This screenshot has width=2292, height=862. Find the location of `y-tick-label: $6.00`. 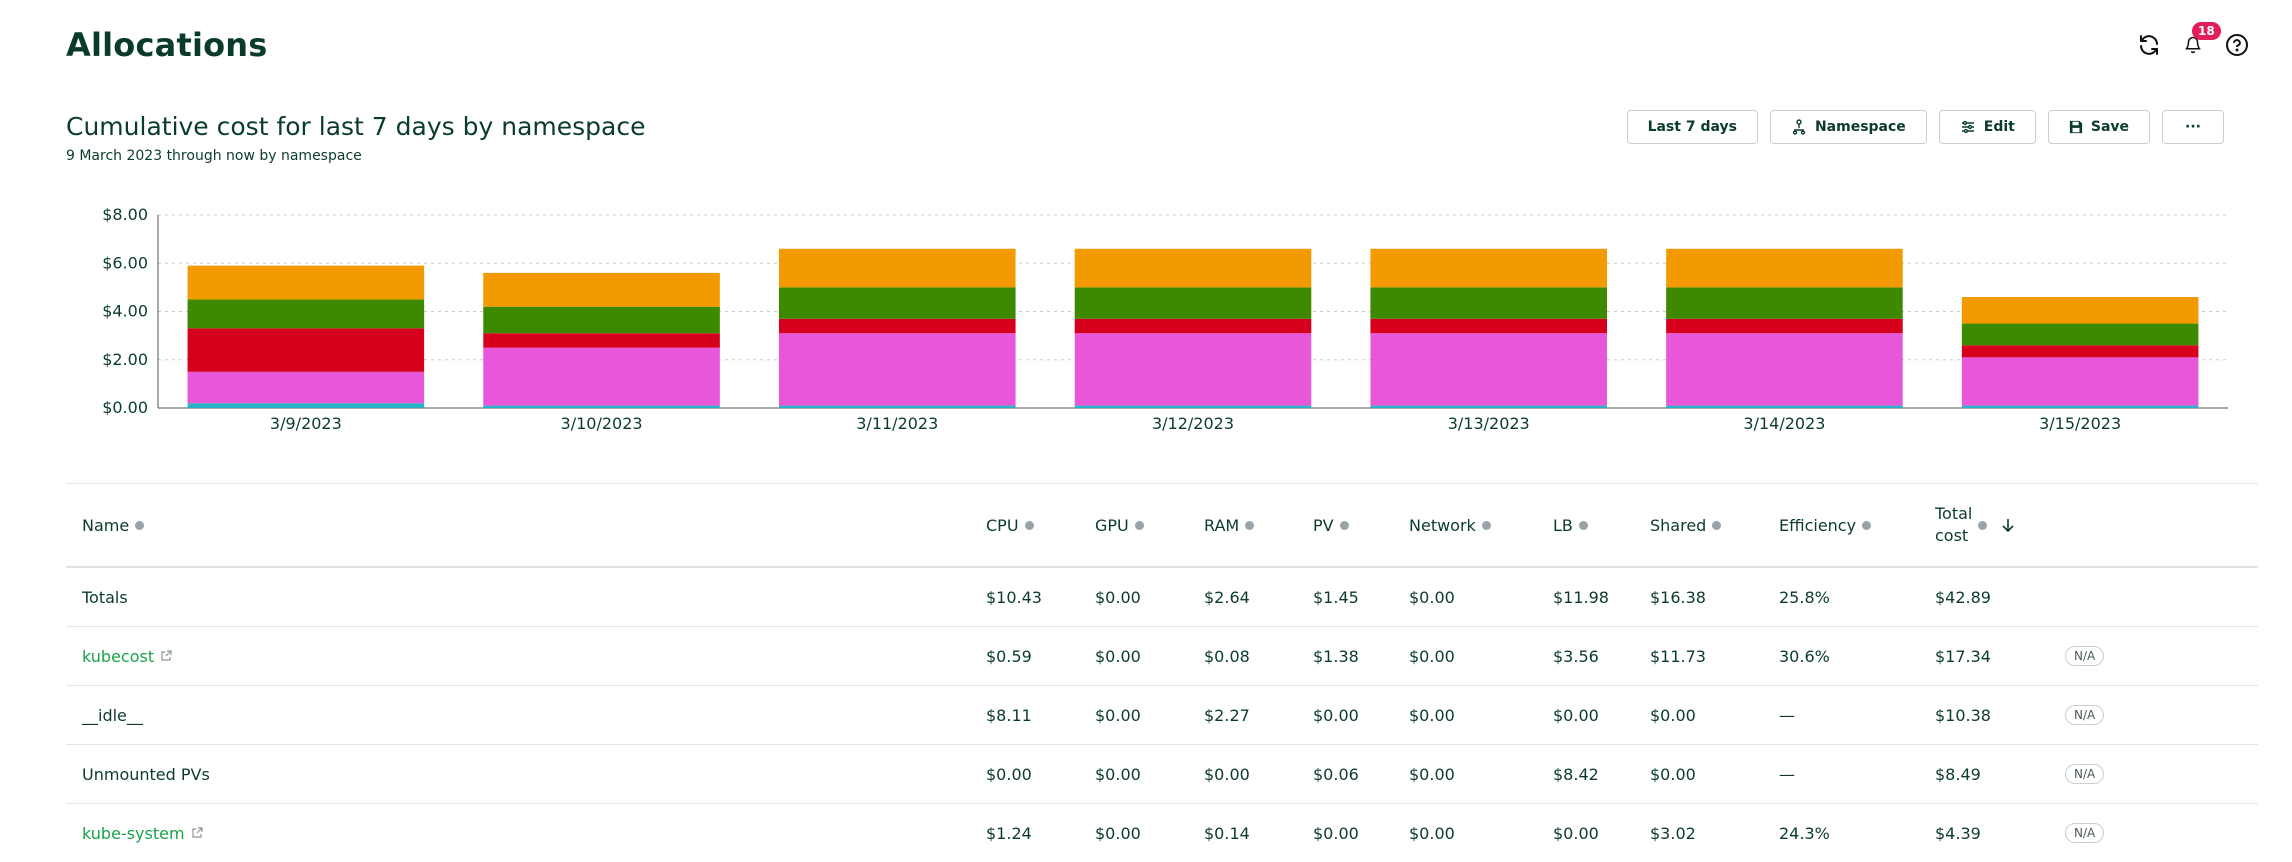

y-tick-label: $6.00 is located at coordinates (125, 262).